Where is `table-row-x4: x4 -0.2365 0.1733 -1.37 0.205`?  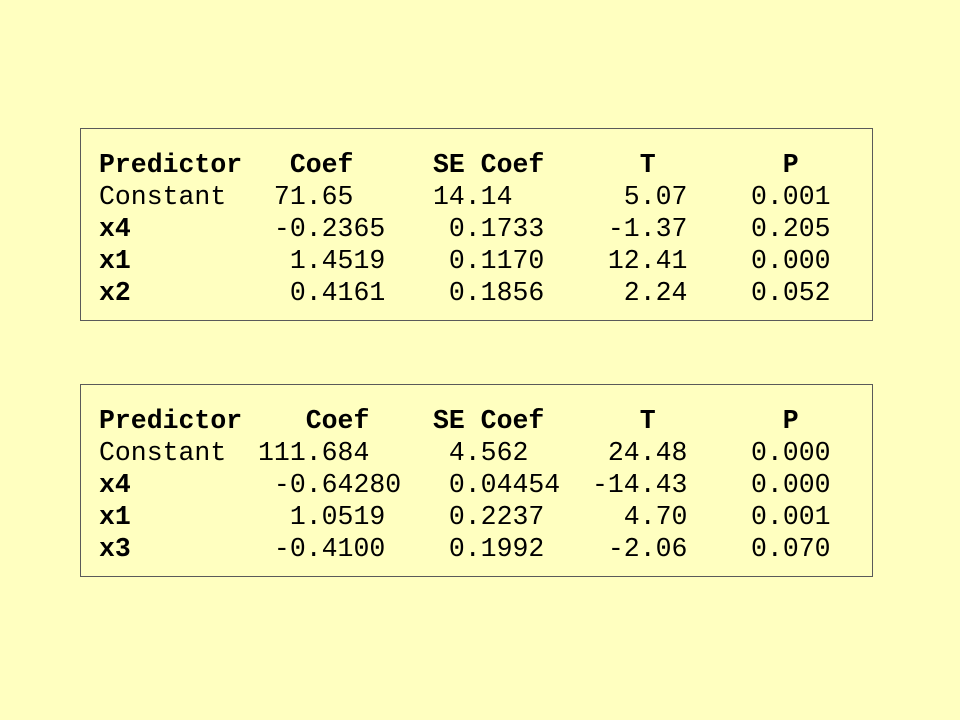 table-row-x4: x4 -0.2365 0.1733 -1.37 0.205 is located at coordinates (465, 229).